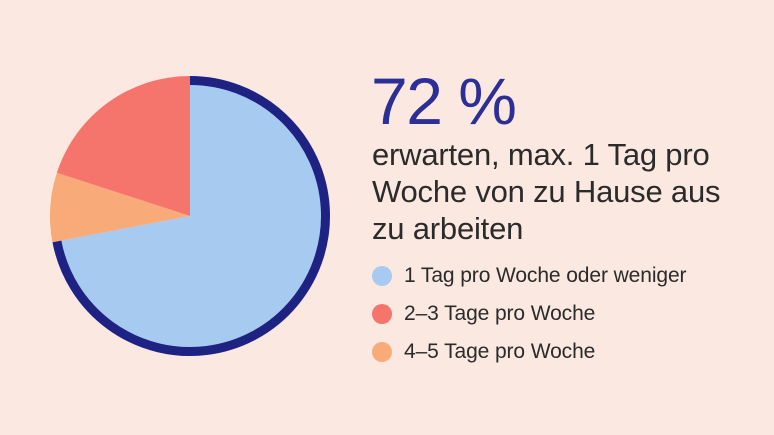  I want to click on legend-item-4-5-tage: 4–5 Tage pro Woche, so click(529, 351).